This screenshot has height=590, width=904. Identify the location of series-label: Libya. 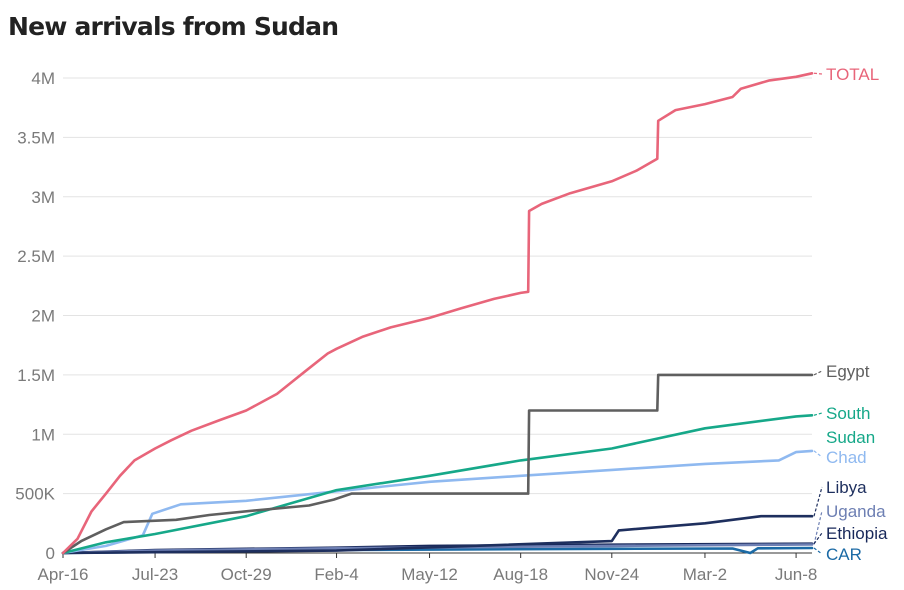
(846, 487).